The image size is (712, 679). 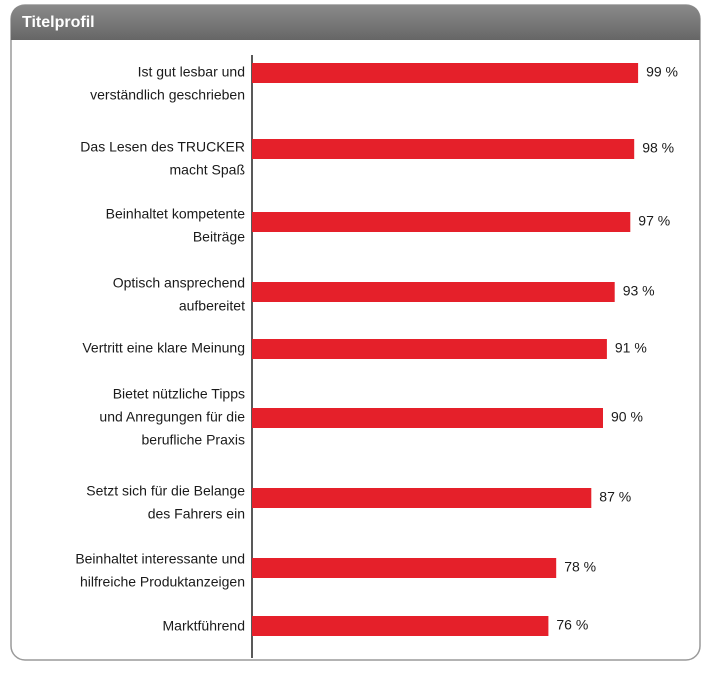 I want to click on category-label: und Anregungen für die, so click(x=172, y=417).